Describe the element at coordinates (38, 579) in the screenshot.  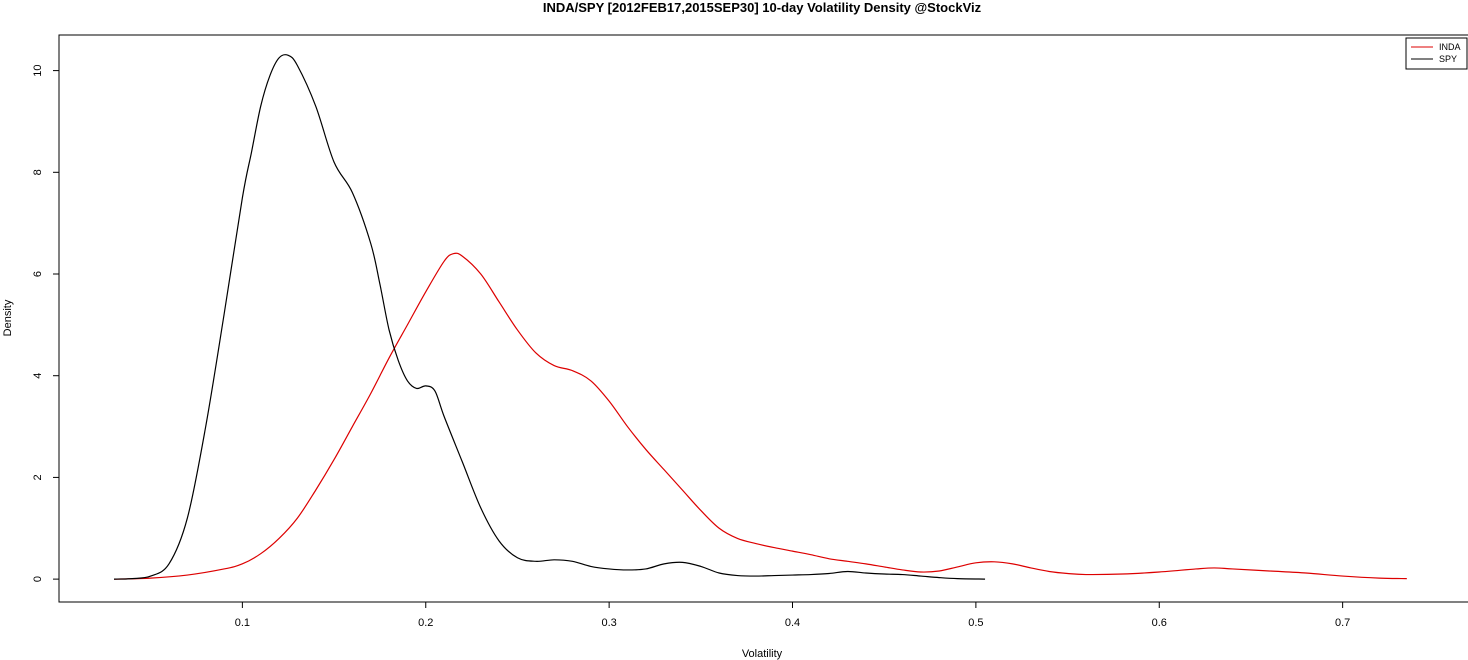
I see `y-tick-label: 0` at that location.